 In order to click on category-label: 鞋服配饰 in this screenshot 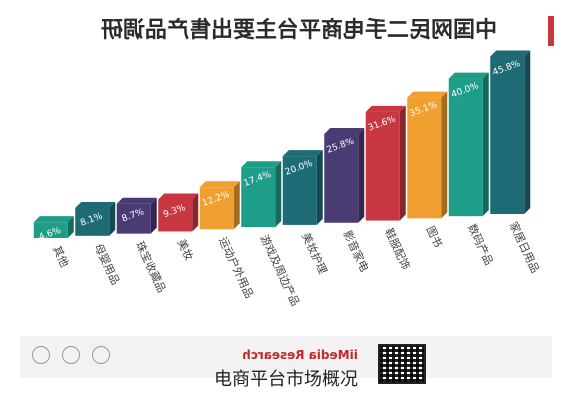, I will do `click(397, 249)`.